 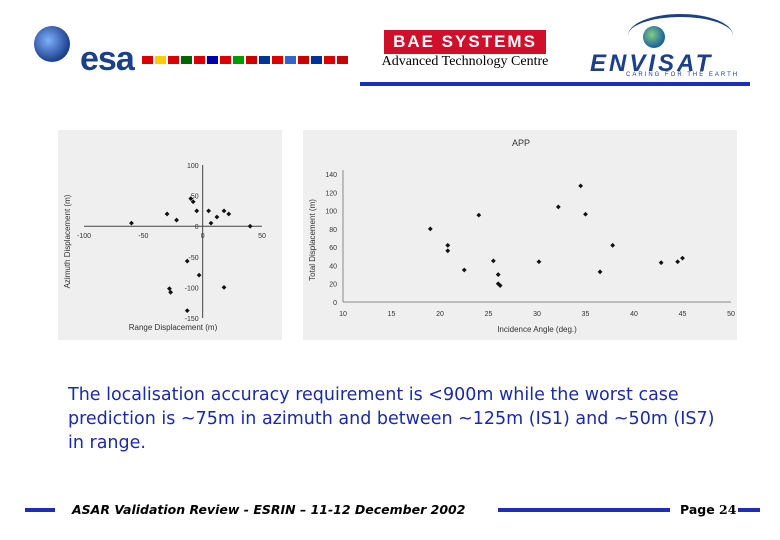 I want to click on y-tick-label: -100, so click(x=192, y=288).